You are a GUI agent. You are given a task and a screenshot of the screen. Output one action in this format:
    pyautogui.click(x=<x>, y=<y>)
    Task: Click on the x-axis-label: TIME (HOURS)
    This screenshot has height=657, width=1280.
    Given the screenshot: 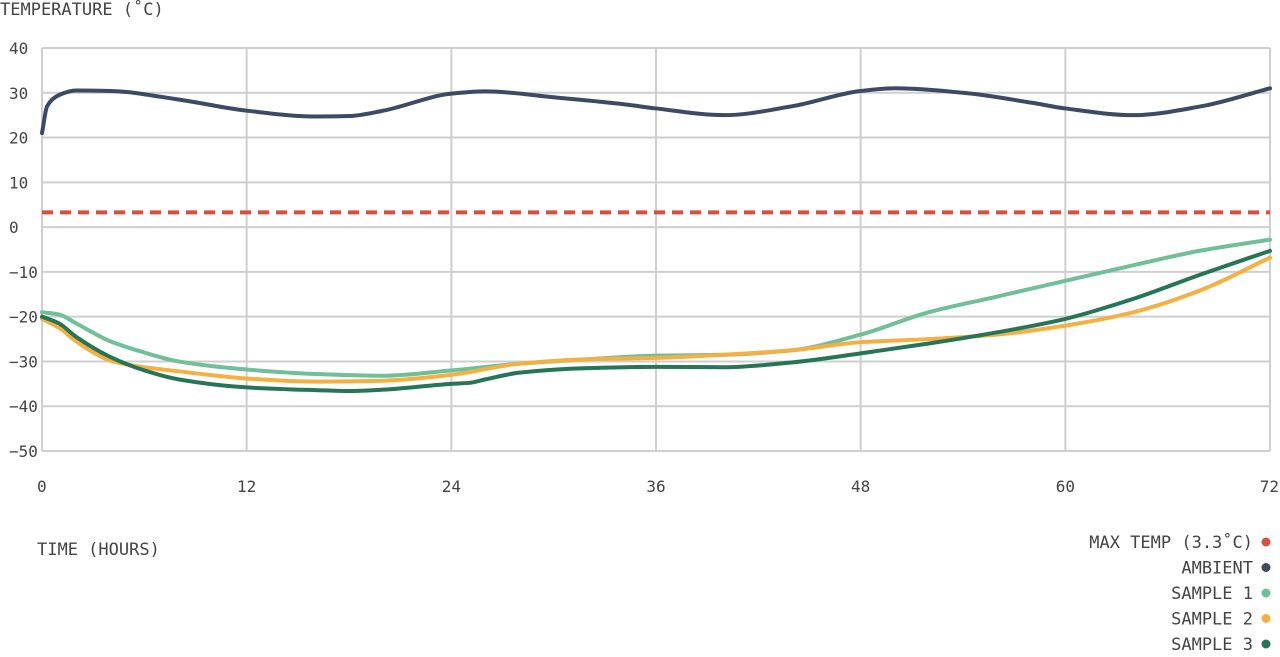 What is the action you would take?
    pyautogui.click(x=98, y=550)
    